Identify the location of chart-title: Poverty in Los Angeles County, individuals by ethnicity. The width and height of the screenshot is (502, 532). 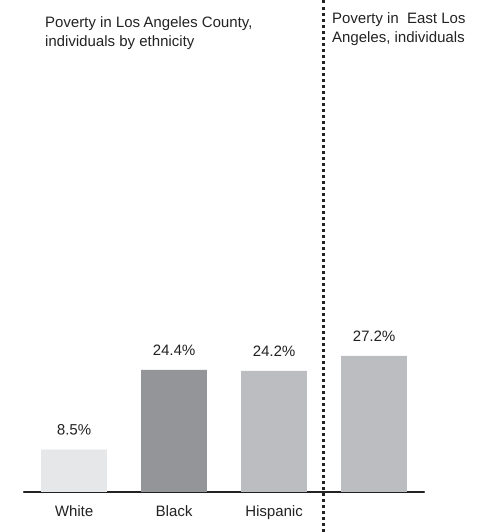
(151, 32).